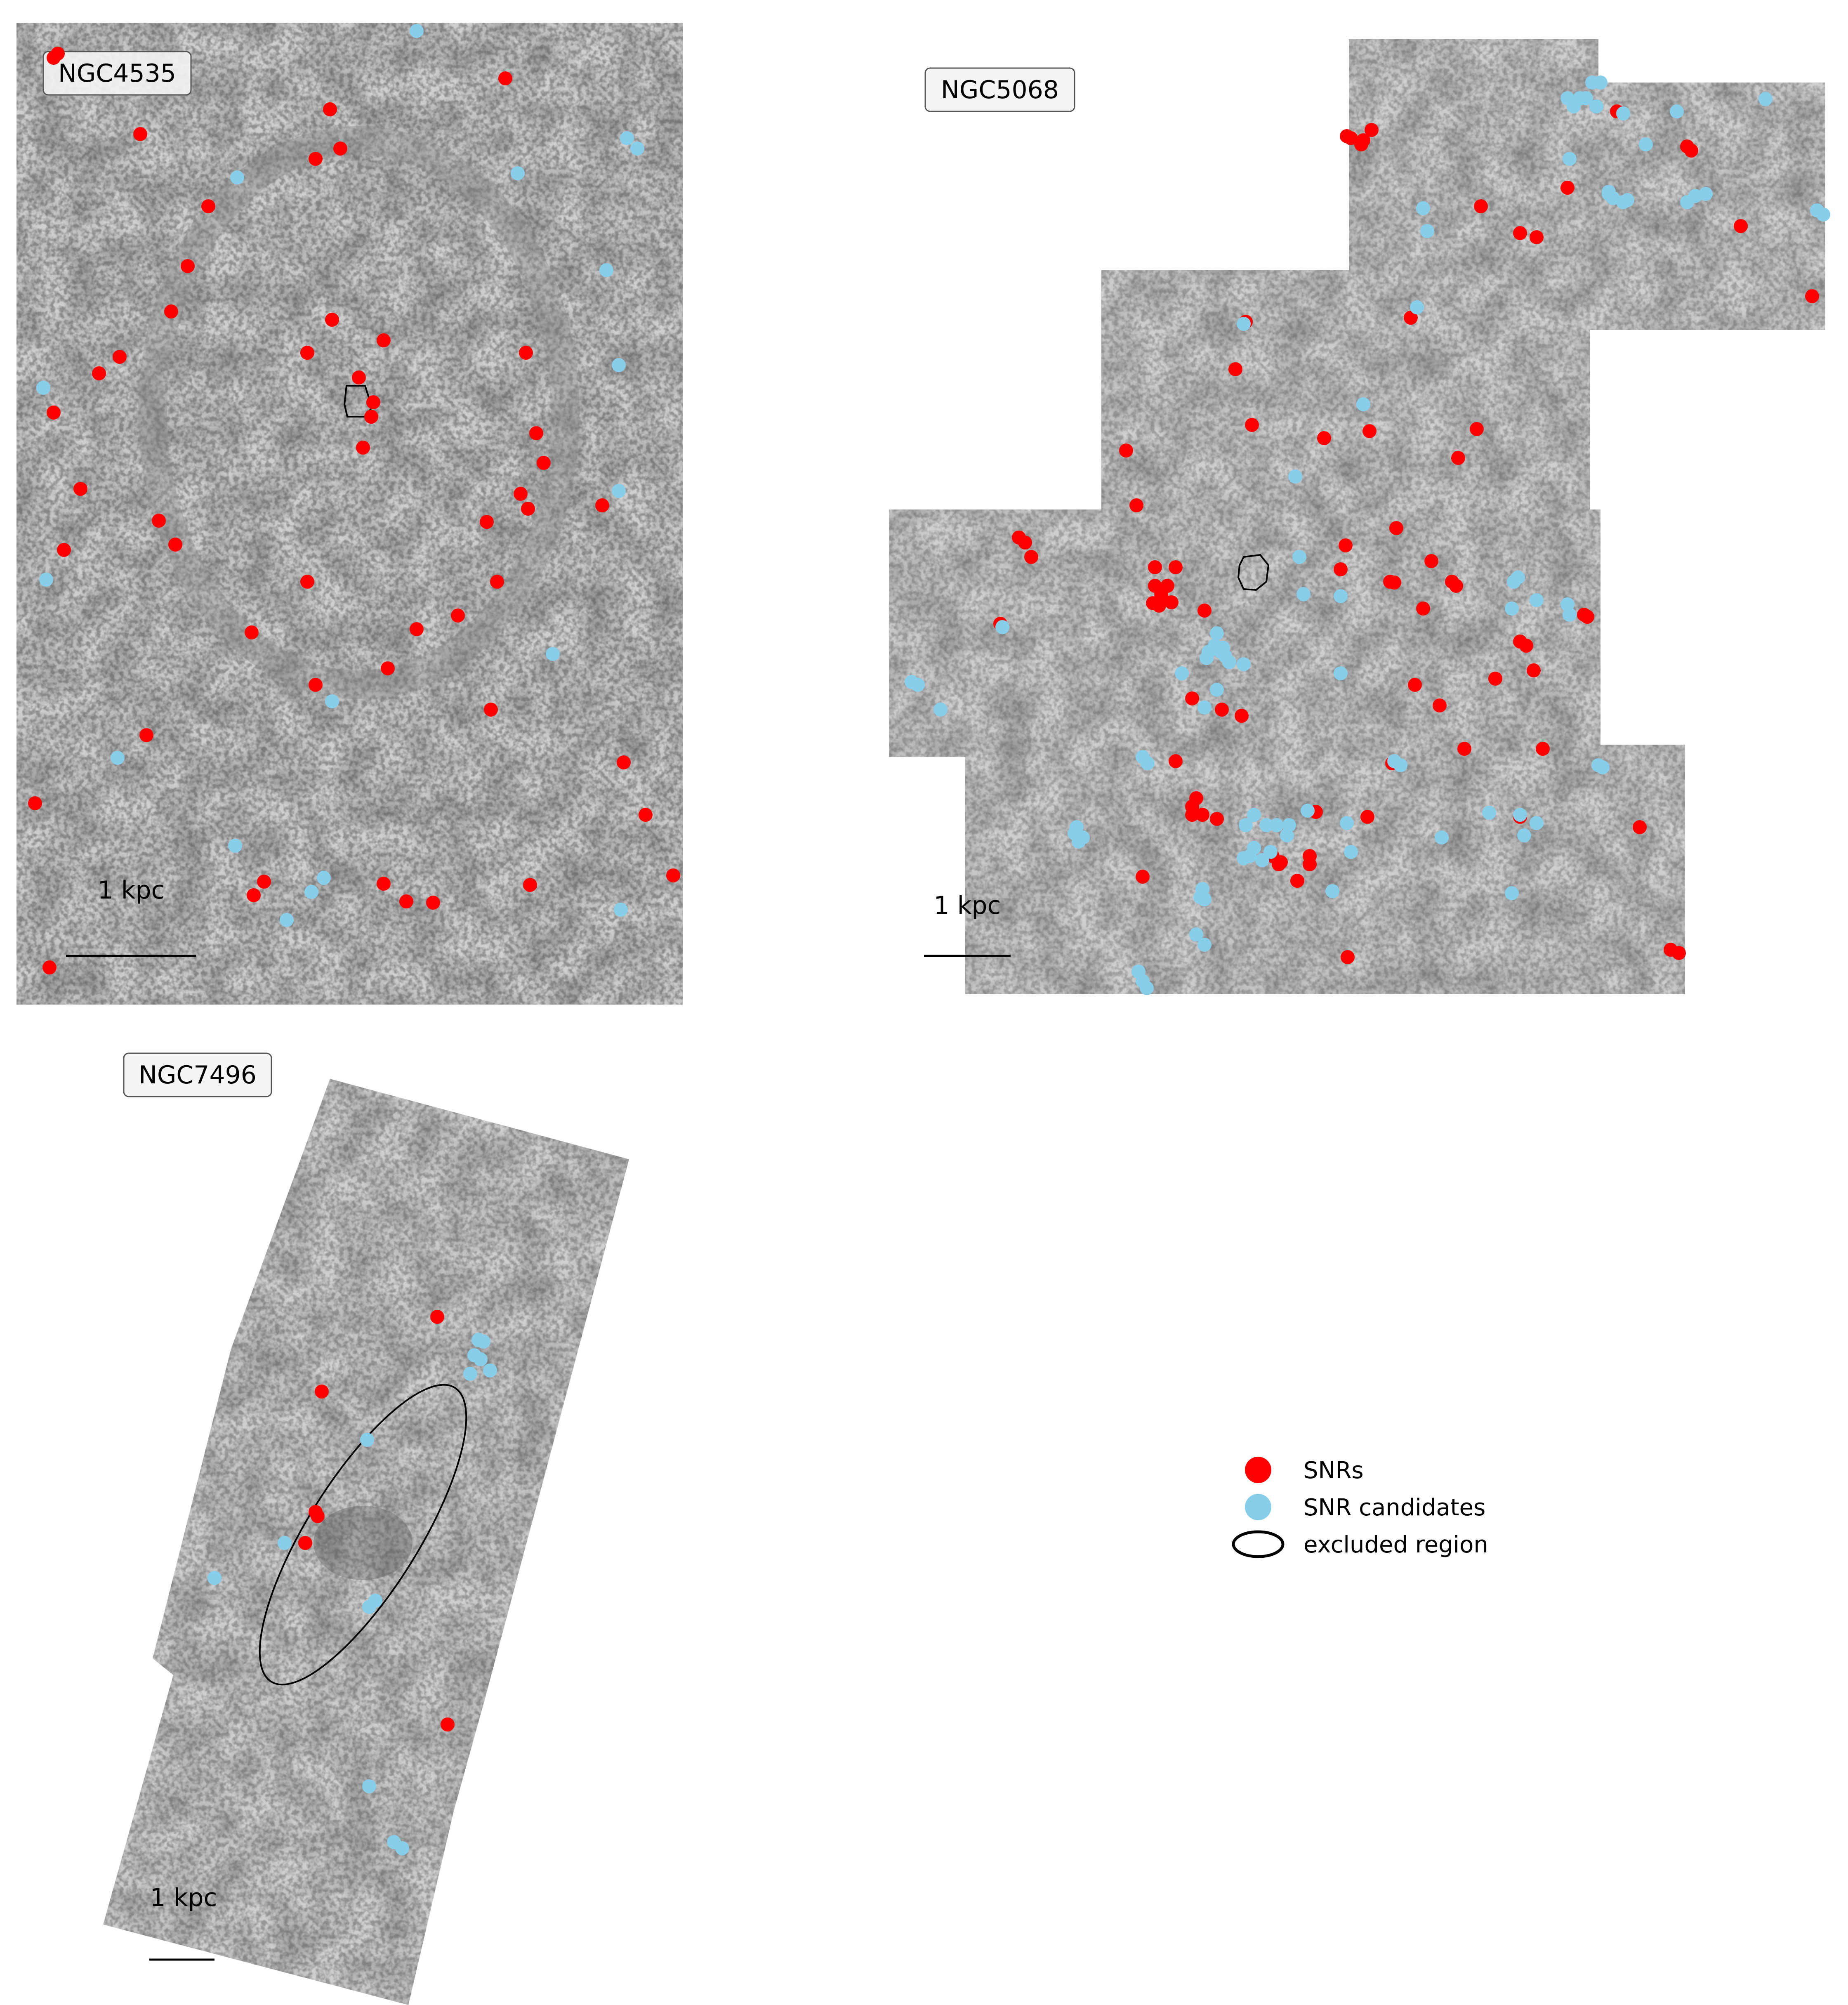 This screenshot has height=2005, width=1848. Describe the element at coordinates (999, 89) in the screenshot. I see `label-box: NGC5068` at that location.